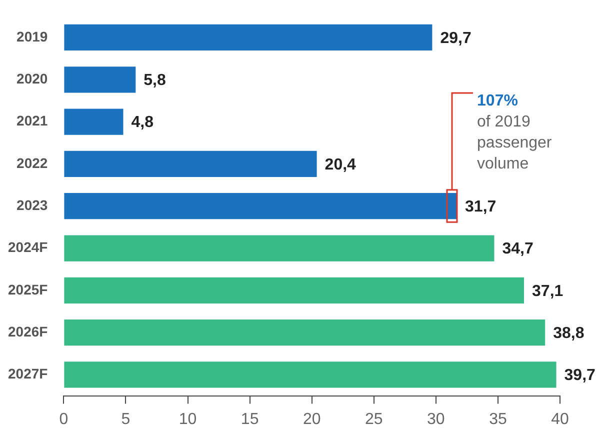 The image size is (610, 435). I want to click on y-tick-label: 2020, so click(32, 78).